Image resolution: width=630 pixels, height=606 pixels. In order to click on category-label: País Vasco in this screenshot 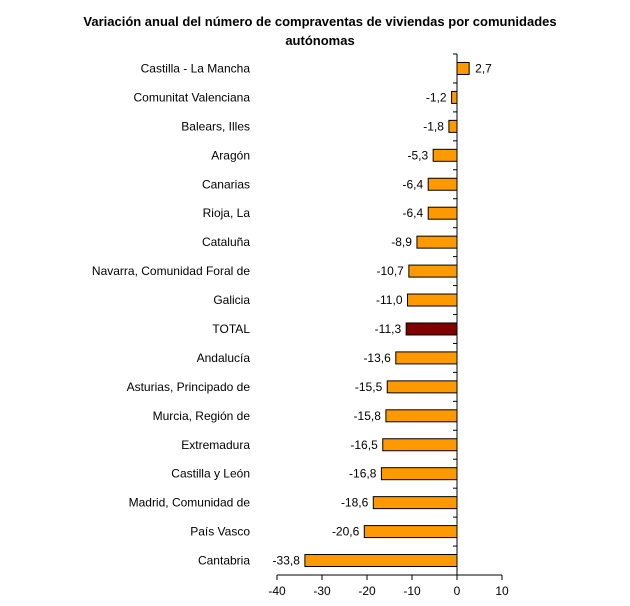, I will do `click(220, 532)`.